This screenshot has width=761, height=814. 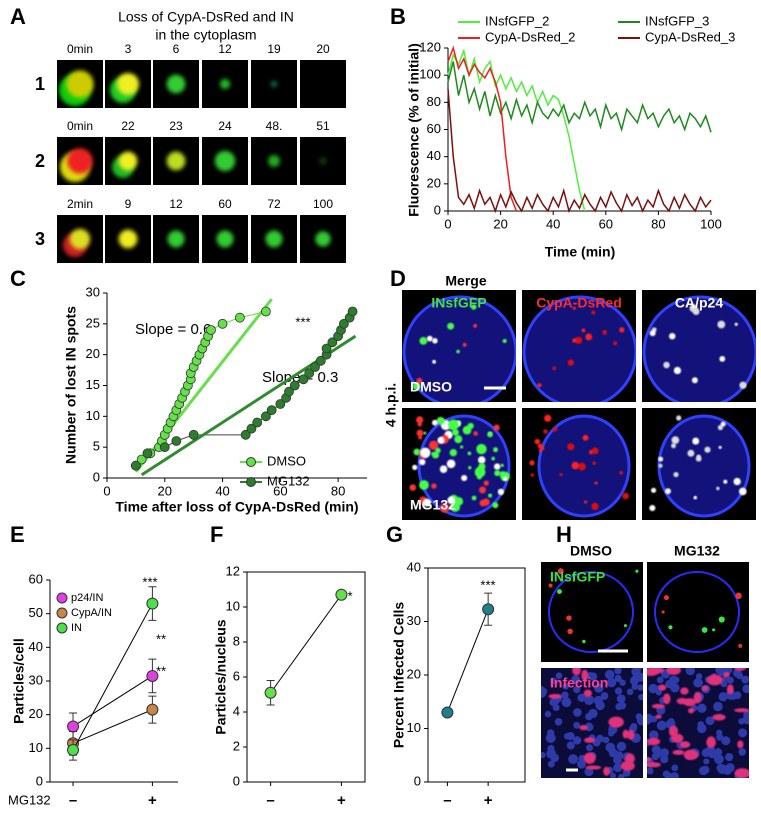 What do you see at coordinates (398, 278) in the screenshot?
I see `panel-label: D` at bounding box center [398, 278].